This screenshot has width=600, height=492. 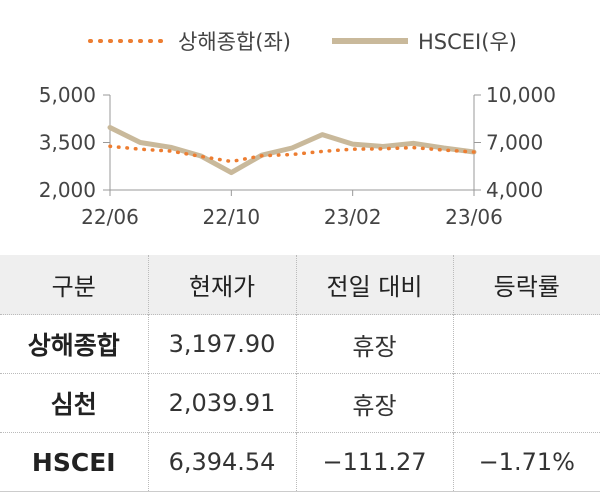 What do you see at coordinates (74, 403) in the screenshot?
I see `row-name: 심천` at bounding box center [74, 403].